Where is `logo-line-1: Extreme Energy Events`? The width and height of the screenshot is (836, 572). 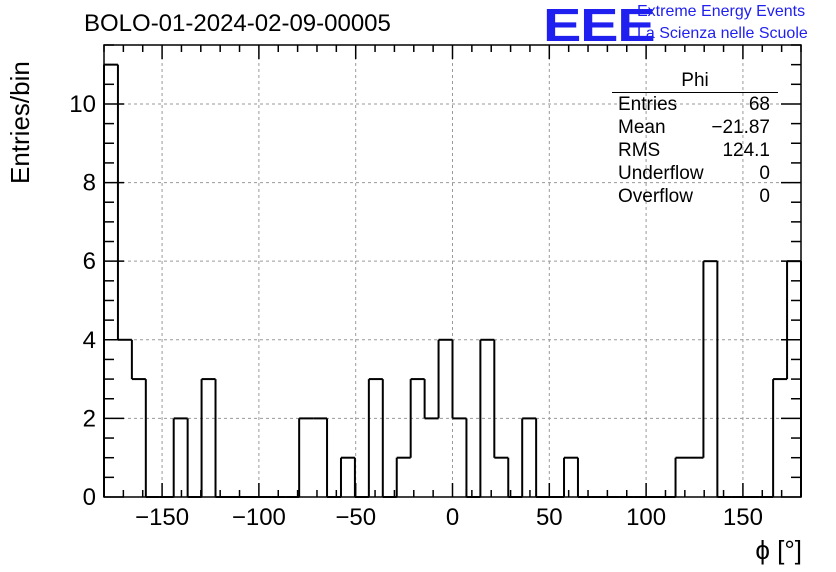 logo-line-1: Extreme Energy Events is located at coordinates (721, 11).